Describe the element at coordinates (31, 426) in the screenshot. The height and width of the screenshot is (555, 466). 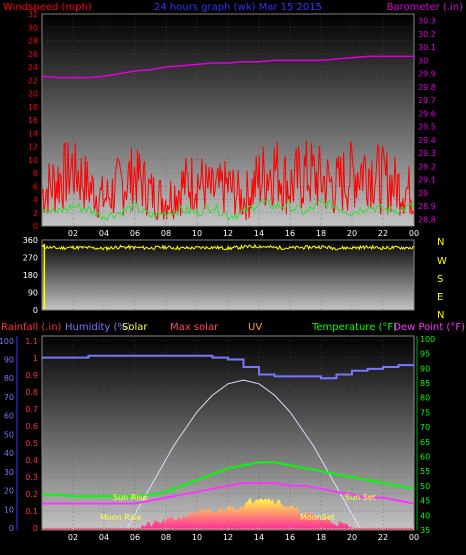
I see `rainfall-tick-label: 0.6` at that location.